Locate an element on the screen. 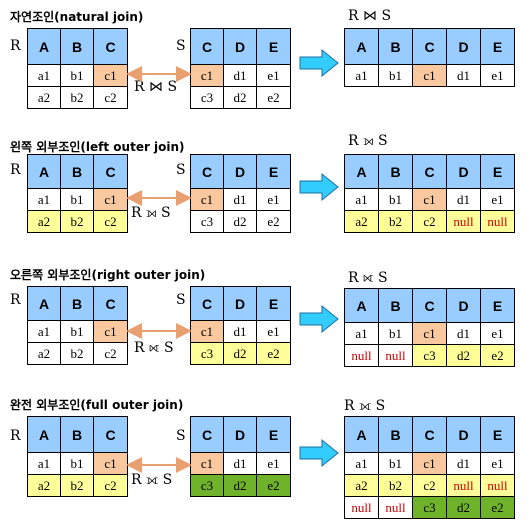  result-arrow-right is located at coordinates (319, 319).